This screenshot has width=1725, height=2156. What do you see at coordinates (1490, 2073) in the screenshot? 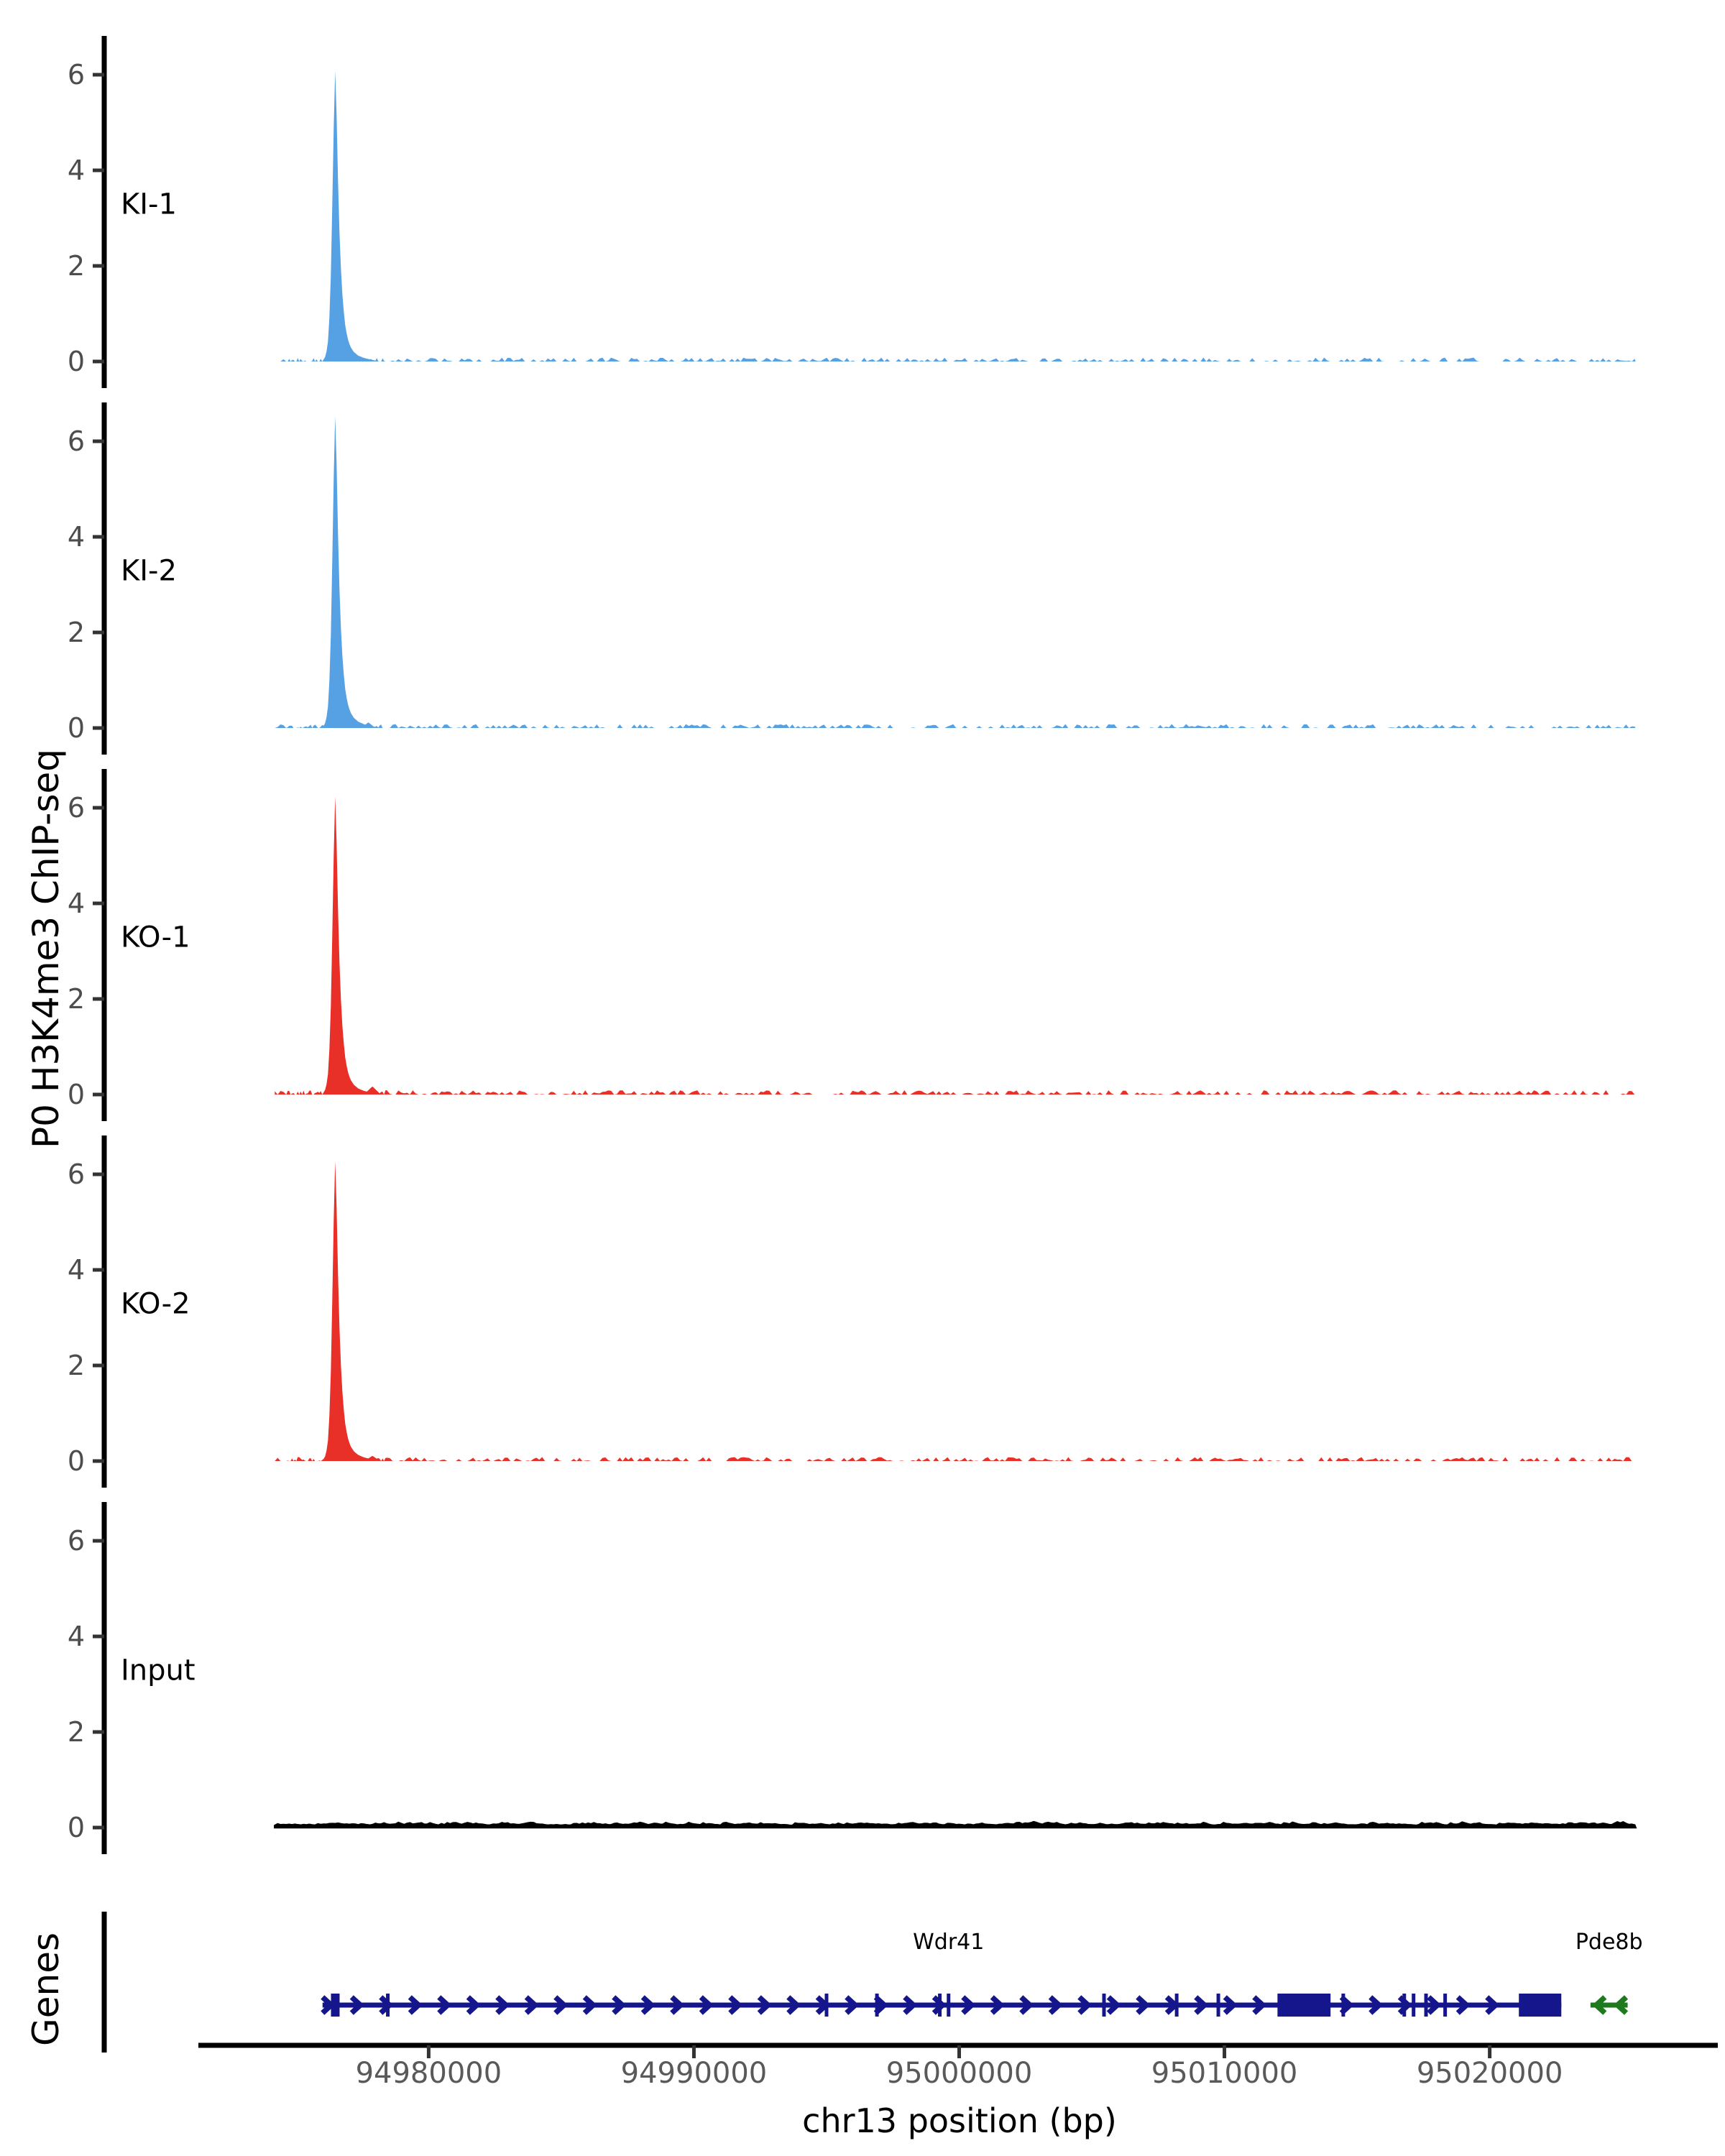
I see `x-tick-label: 95020000` at bounding box center [1490, 2073].